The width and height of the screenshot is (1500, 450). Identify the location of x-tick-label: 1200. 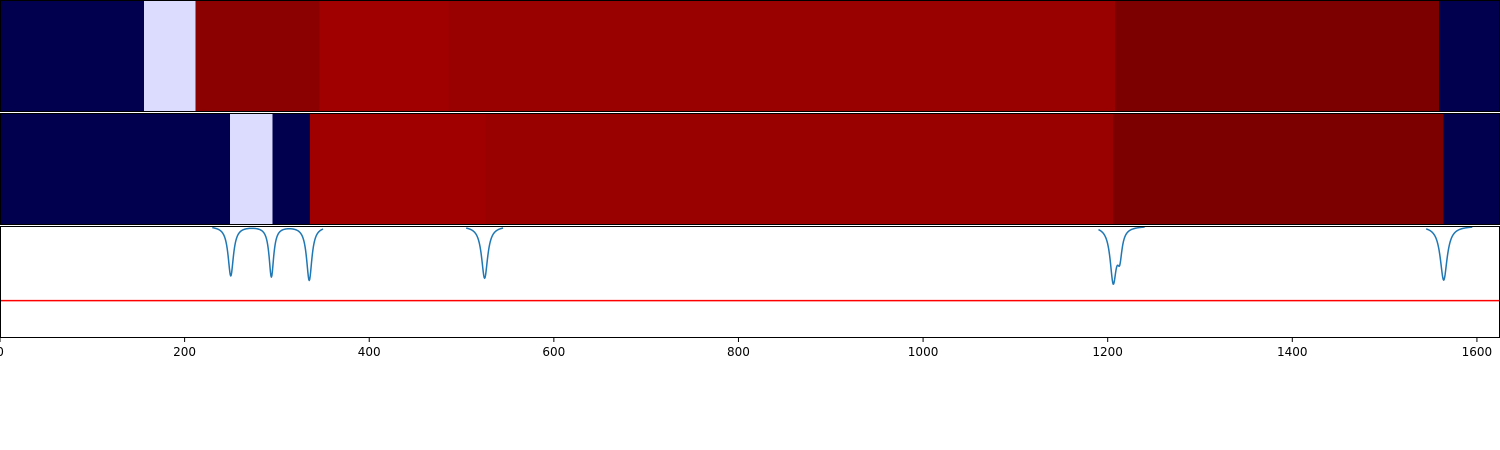
(1107, 352).